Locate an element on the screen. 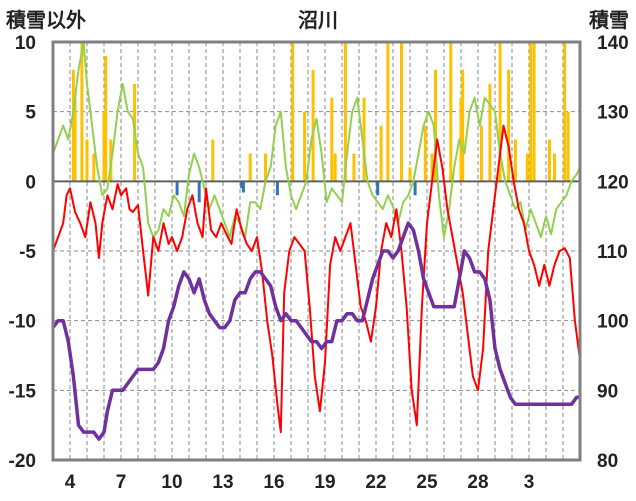 The width and height of the screenshot is (636, 501). x-tick-label: 25 is located at coordinates (427, 482).